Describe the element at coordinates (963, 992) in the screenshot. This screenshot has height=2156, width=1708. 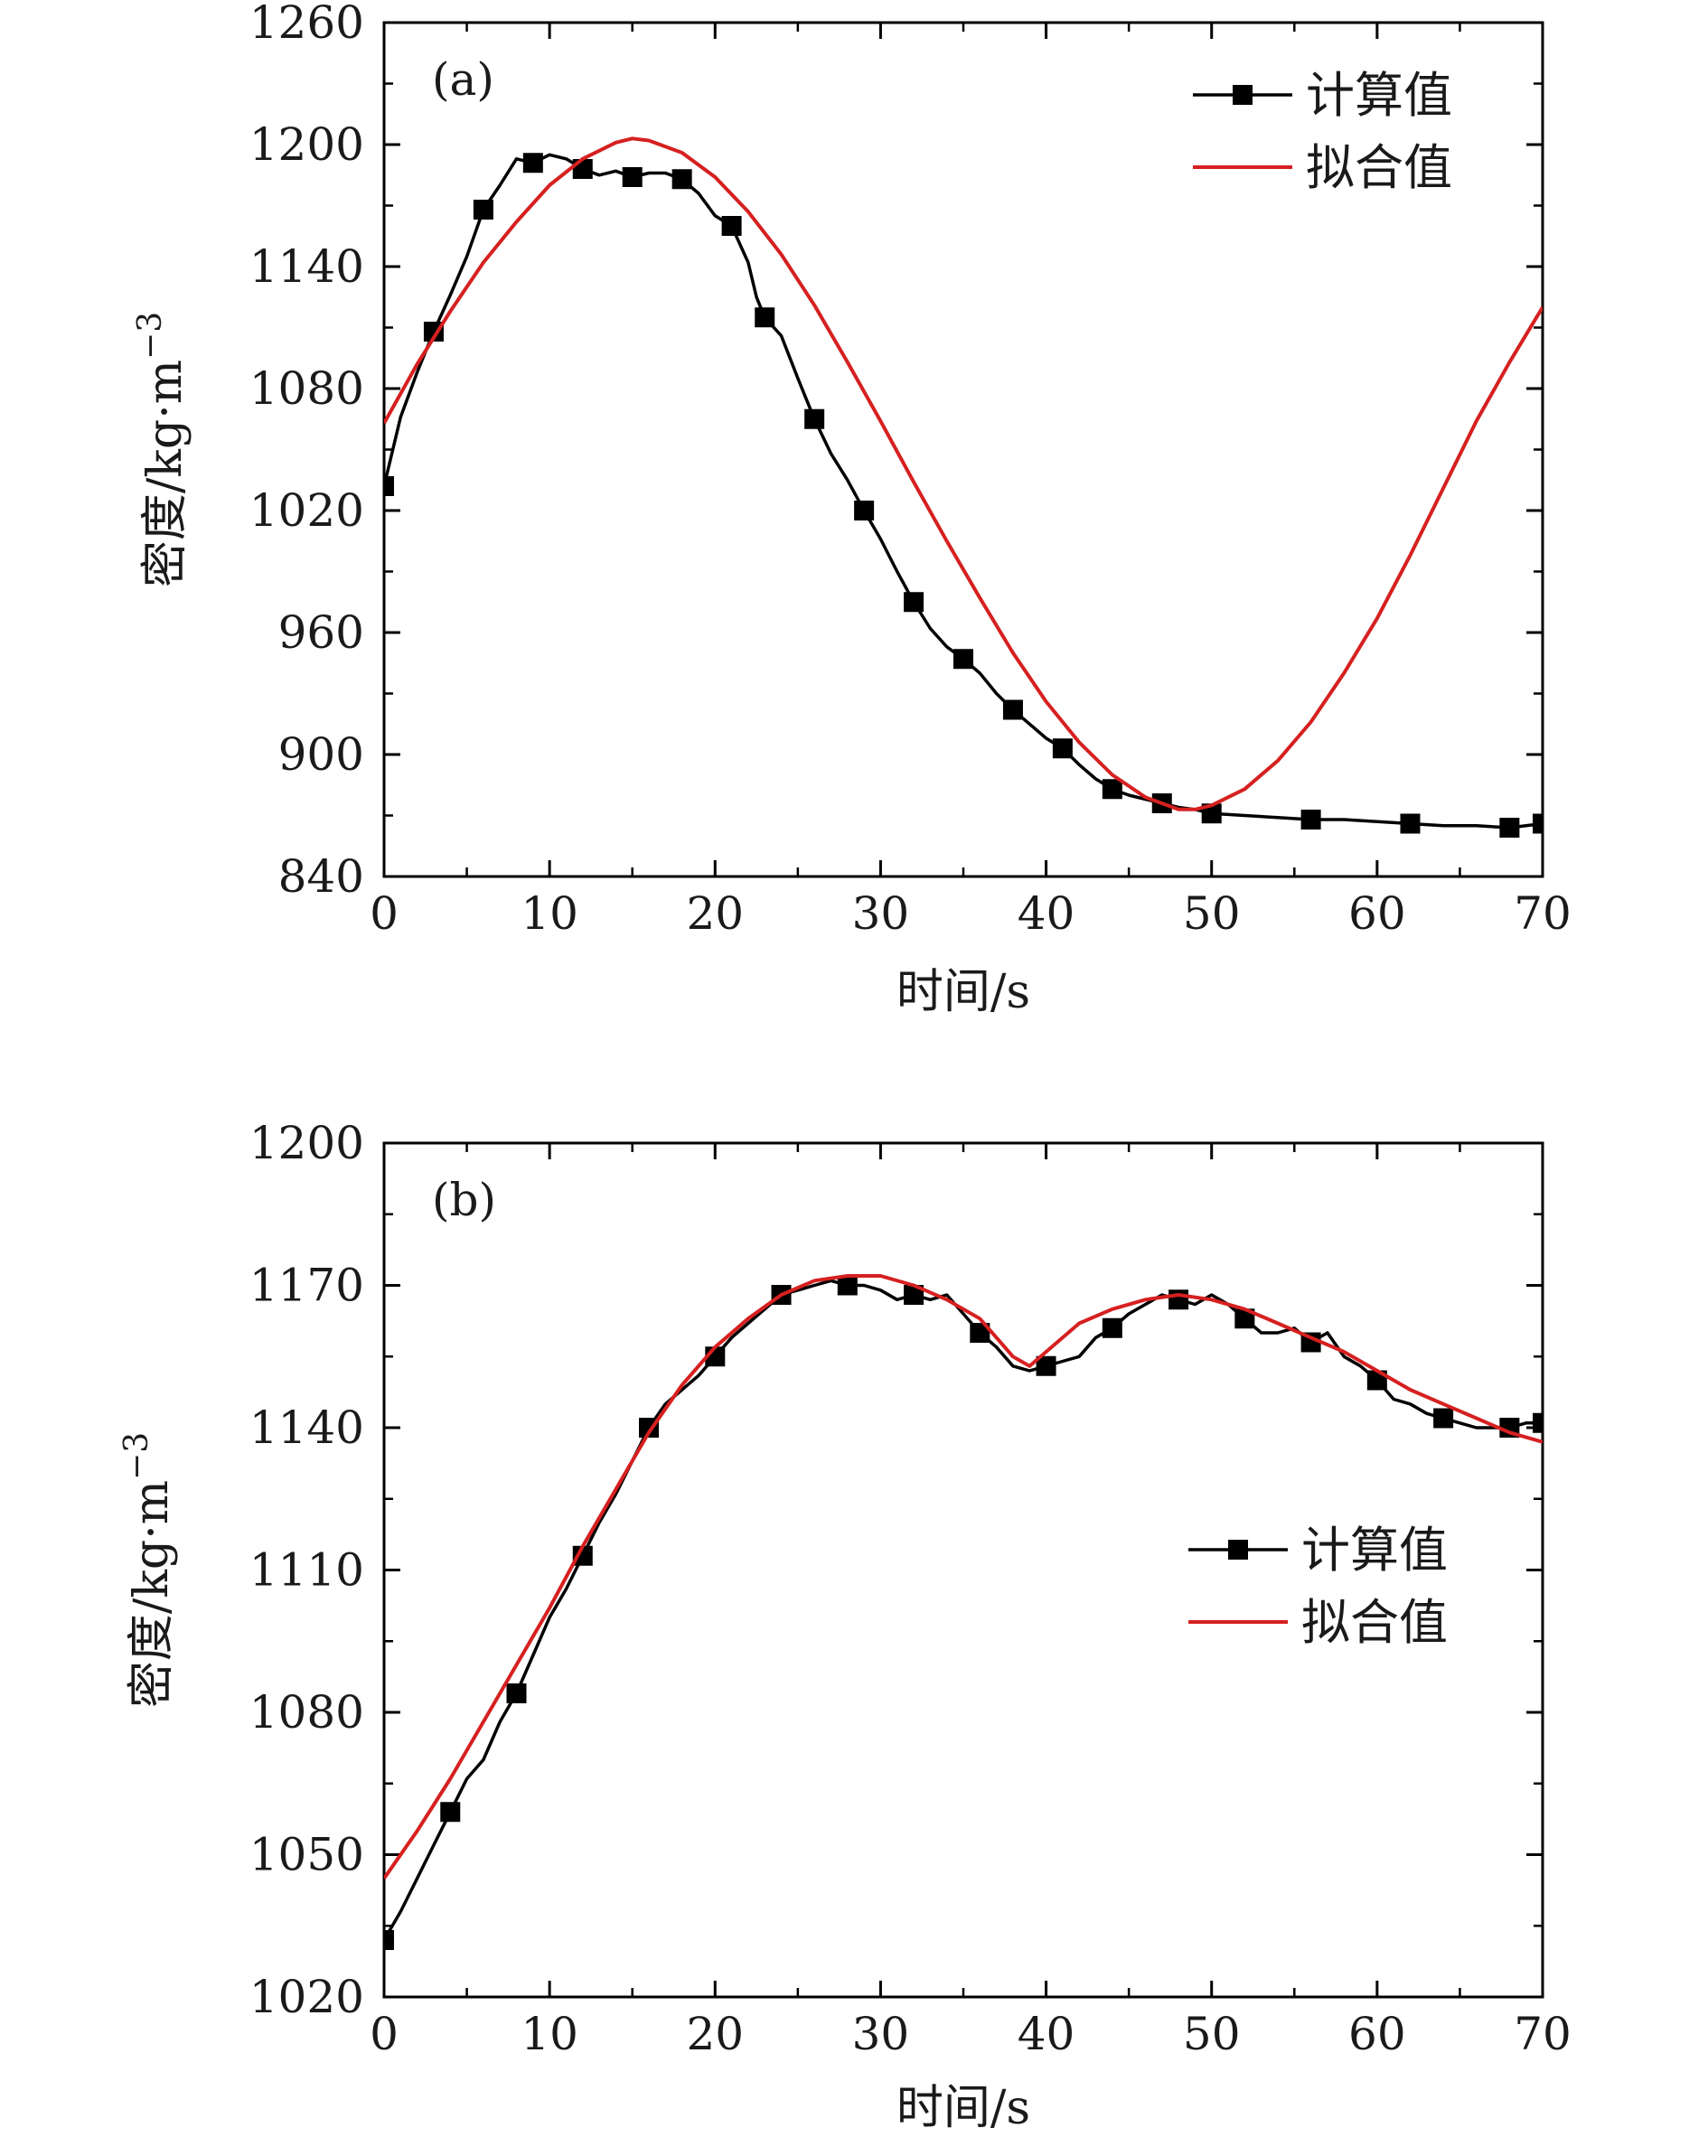
I see `x-axis-title-a: 时间/s` at that location.